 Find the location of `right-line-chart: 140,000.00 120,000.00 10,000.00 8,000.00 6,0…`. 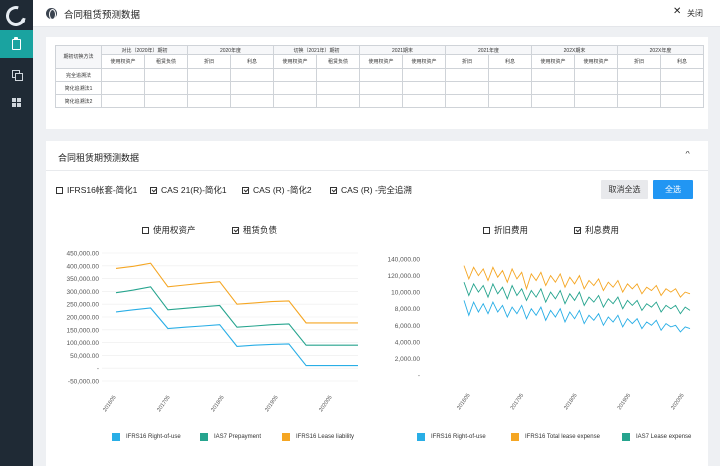

right-line-chart: 140,000.00 120,000.00 10,000.00 8,000.00 6,0… is located at coordinates (539, 334).